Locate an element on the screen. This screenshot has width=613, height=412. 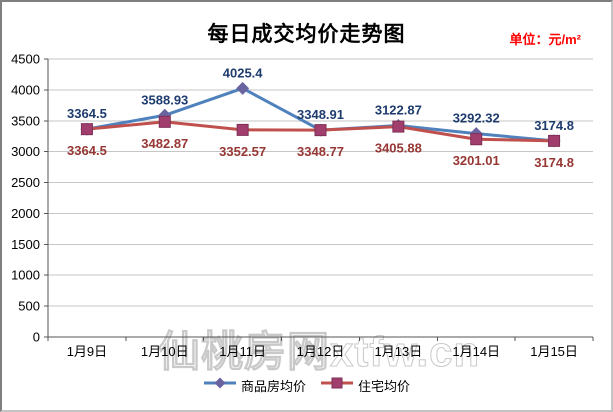
data-label: 3405.88 is located at coordinates (398, 148).